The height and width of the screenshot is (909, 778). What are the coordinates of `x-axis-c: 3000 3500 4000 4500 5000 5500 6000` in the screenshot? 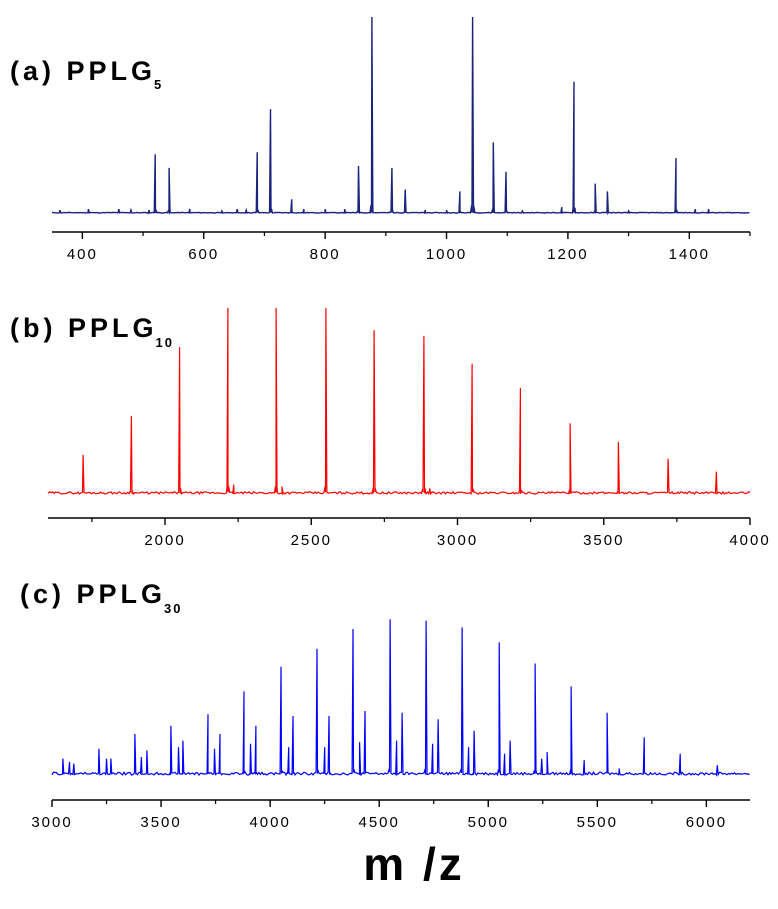 It's located at (390, 815).